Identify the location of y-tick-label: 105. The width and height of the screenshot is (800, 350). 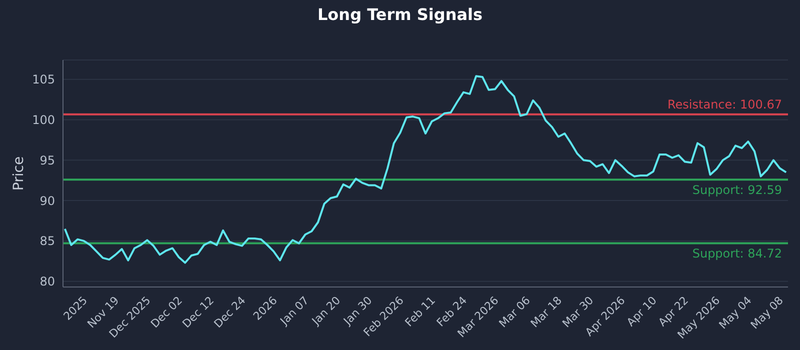
(43, 79).